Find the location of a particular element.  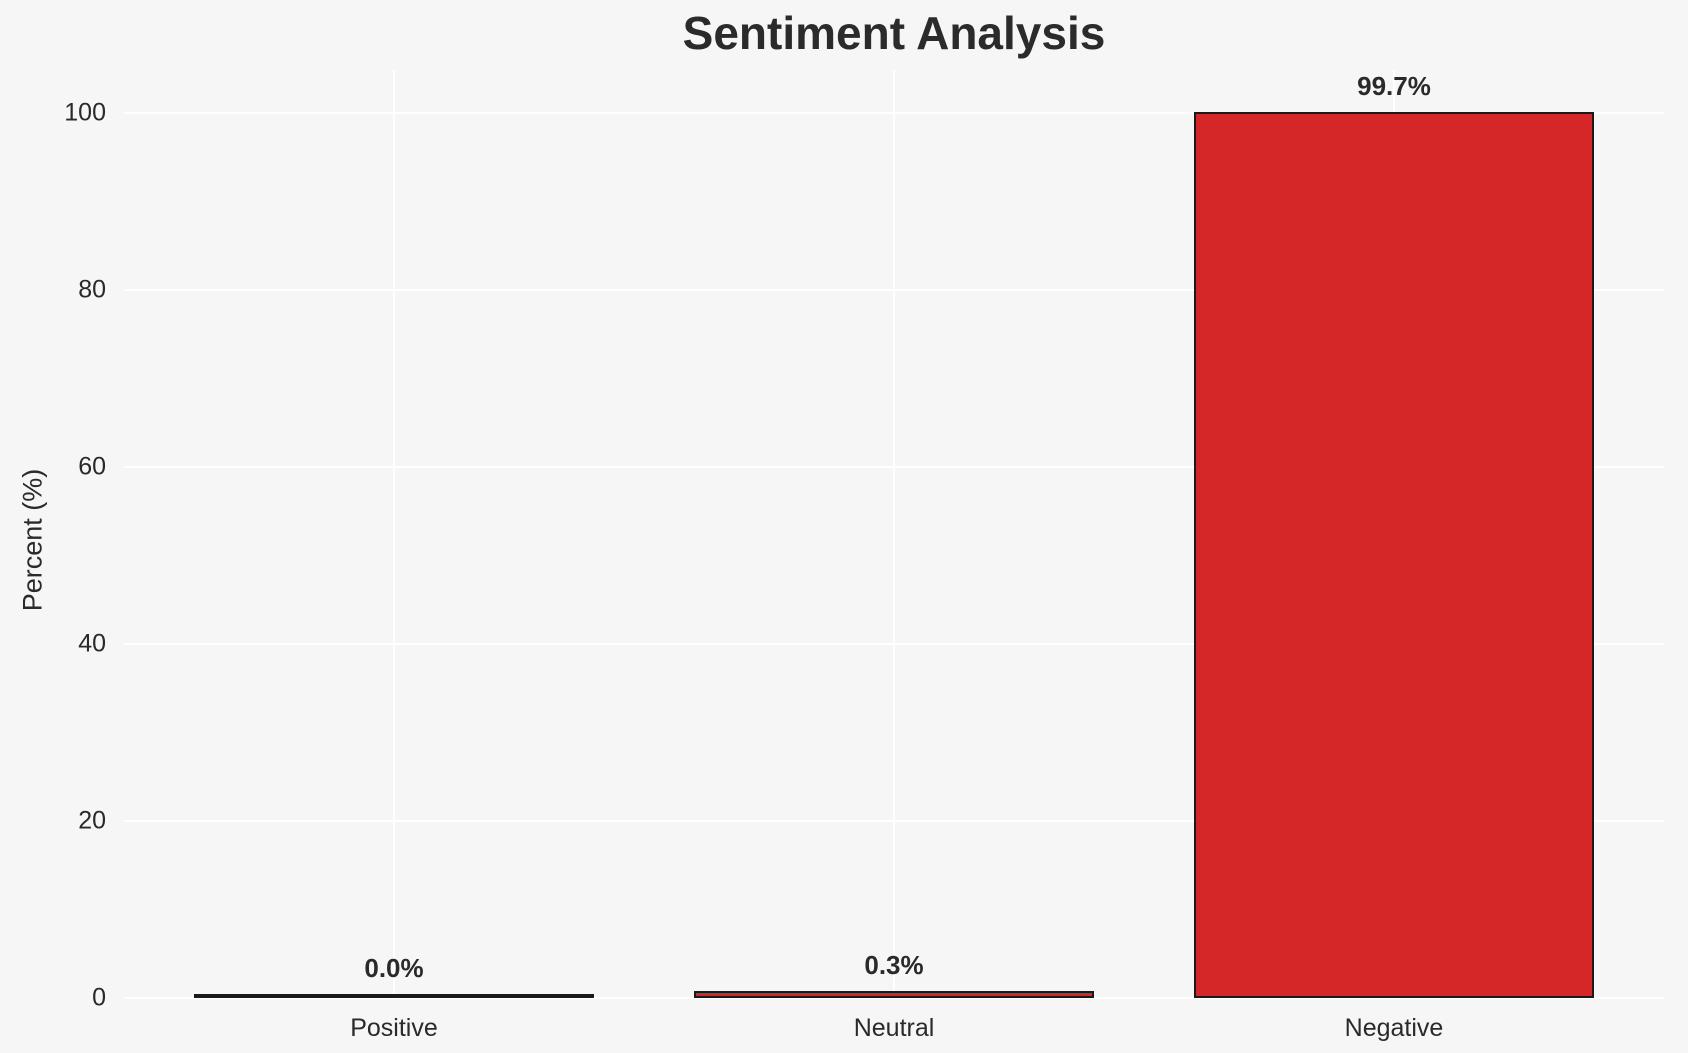

x-tick-label: Negative is located at coordinates (1394, 1028).